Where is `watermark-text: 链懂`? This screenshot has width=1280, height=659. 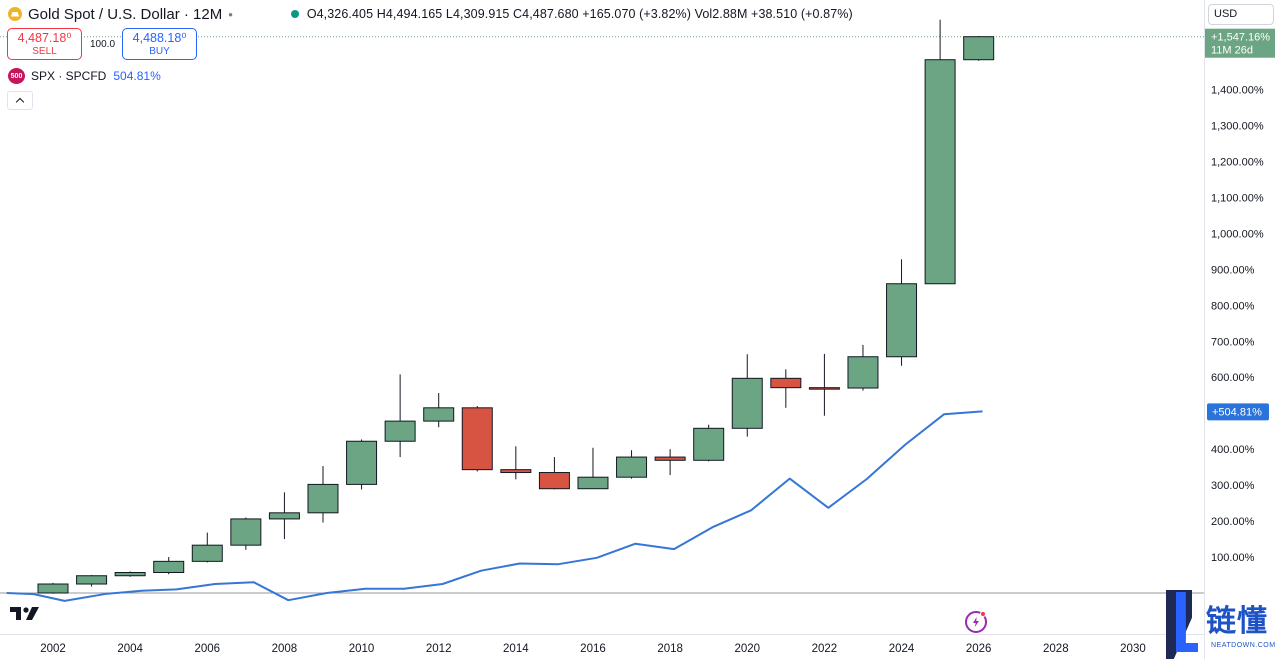
watermark-text: 链懂 is located at coordinates (1237, 621).